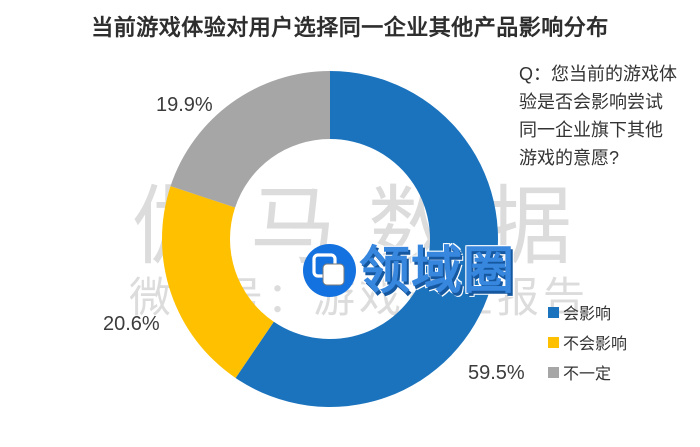  I want to click on legend-swatch-gray, so click(553, 372).